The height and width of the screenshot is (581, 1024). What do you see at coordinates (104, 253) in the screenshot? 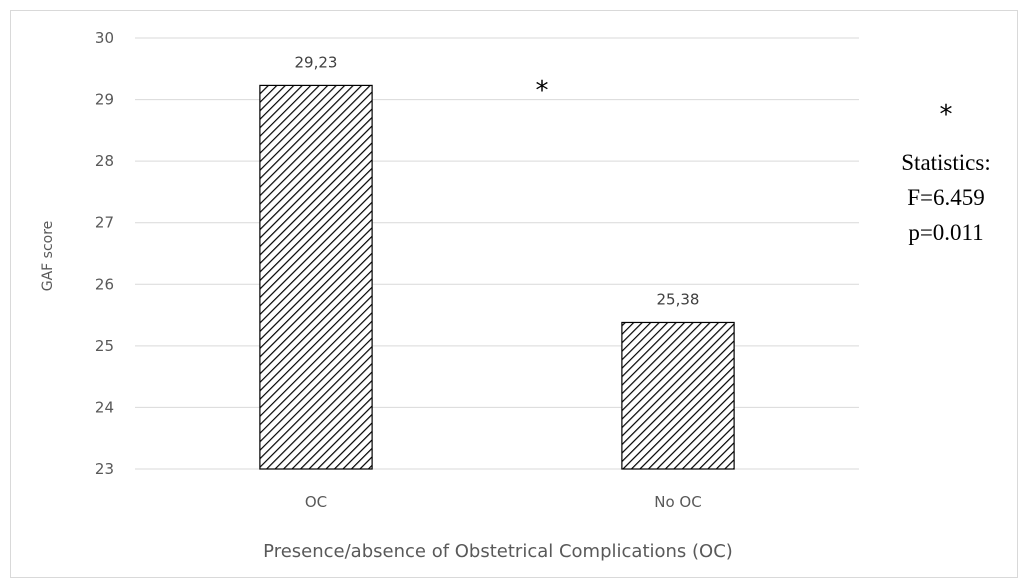
I see `y-axis-ticks: 23 24 25 26 27 28 29 30` at bounding box center [104, 253].